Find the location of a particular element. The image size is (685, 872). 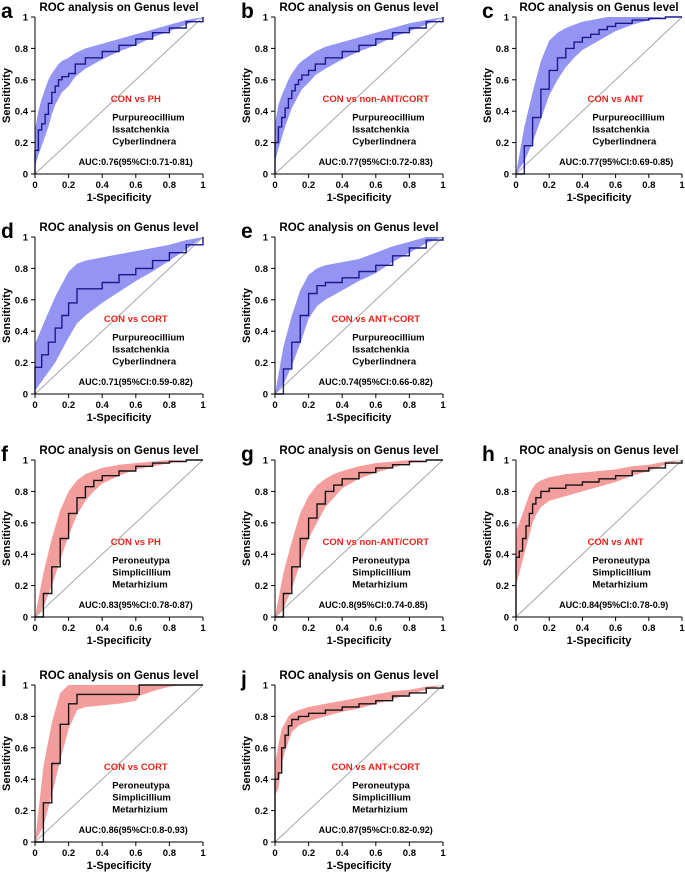

panel-letter: h is located at coordinates (488, 454).